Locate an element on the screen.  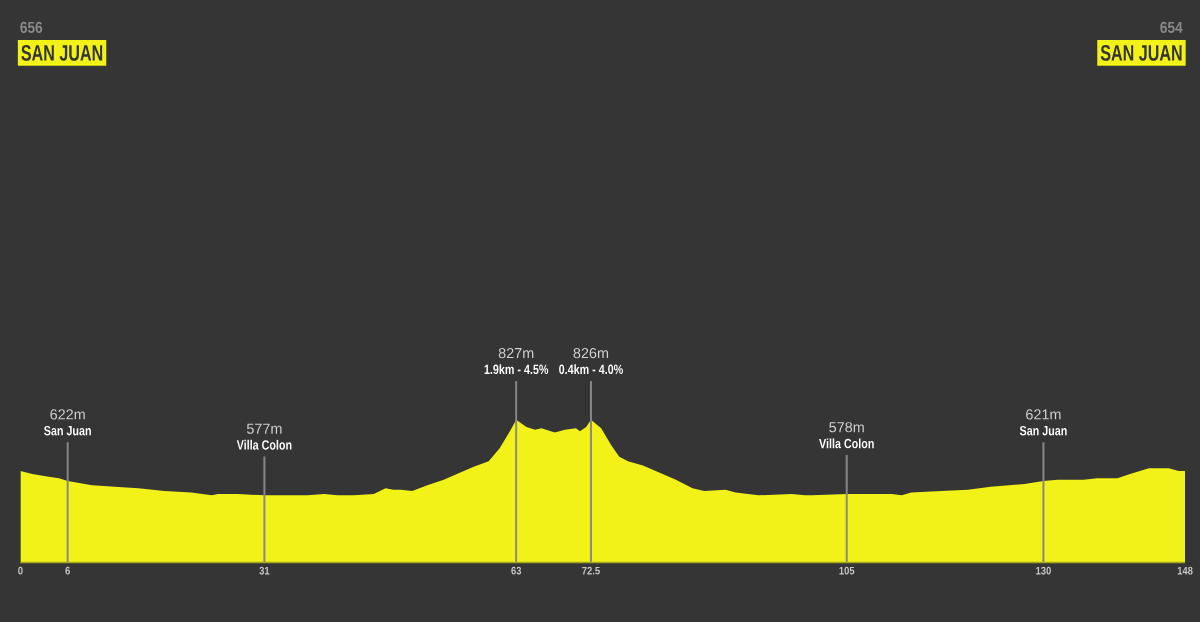
x-tick-label: 148 is located at coordinates (1185, 570).